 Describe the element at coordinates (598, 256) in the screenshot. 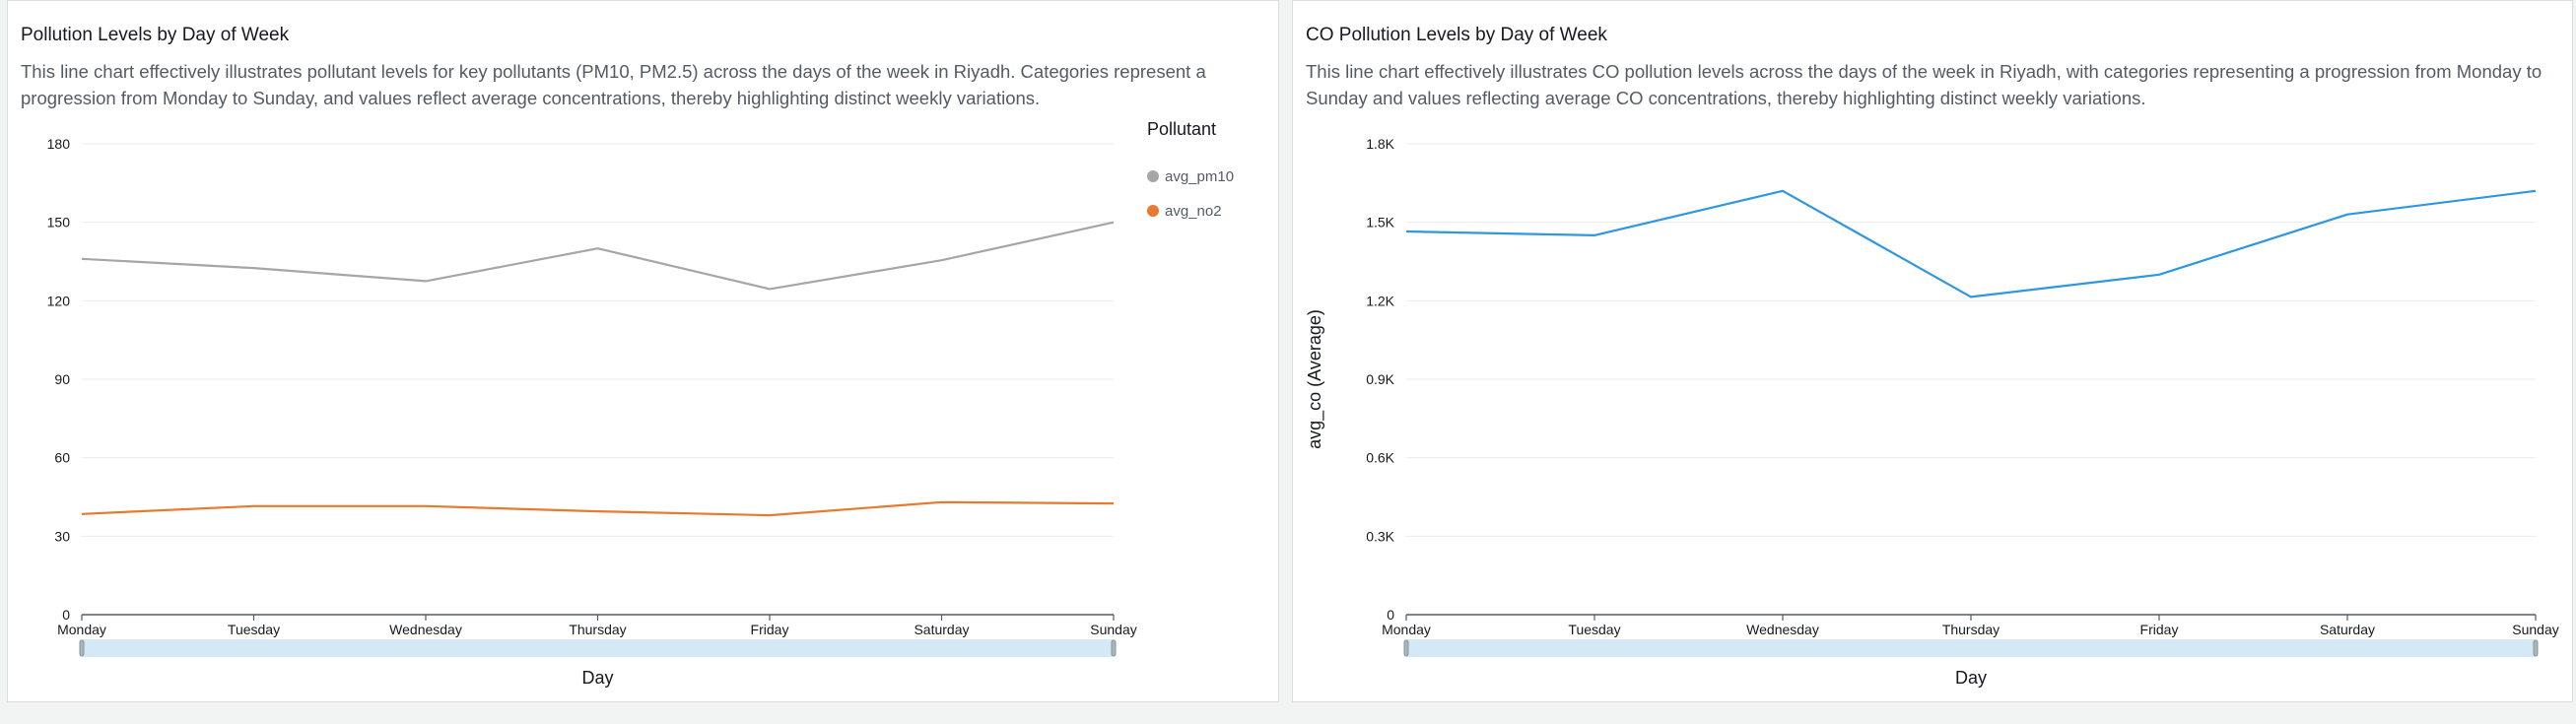

I see `series-line-avg_pm10` at that location.